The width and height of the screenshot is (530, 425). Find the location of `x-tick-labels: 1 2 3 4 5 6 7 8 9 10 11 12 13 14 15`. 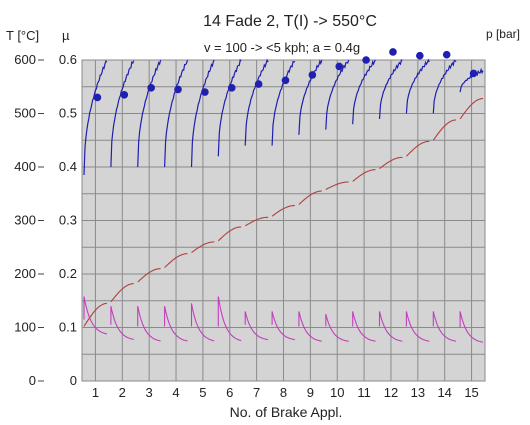

x-tick-labels: 1 2 3 4 5 6 7 8 9 10 11 12 13 14 15 is located at coordinates (285, 392).